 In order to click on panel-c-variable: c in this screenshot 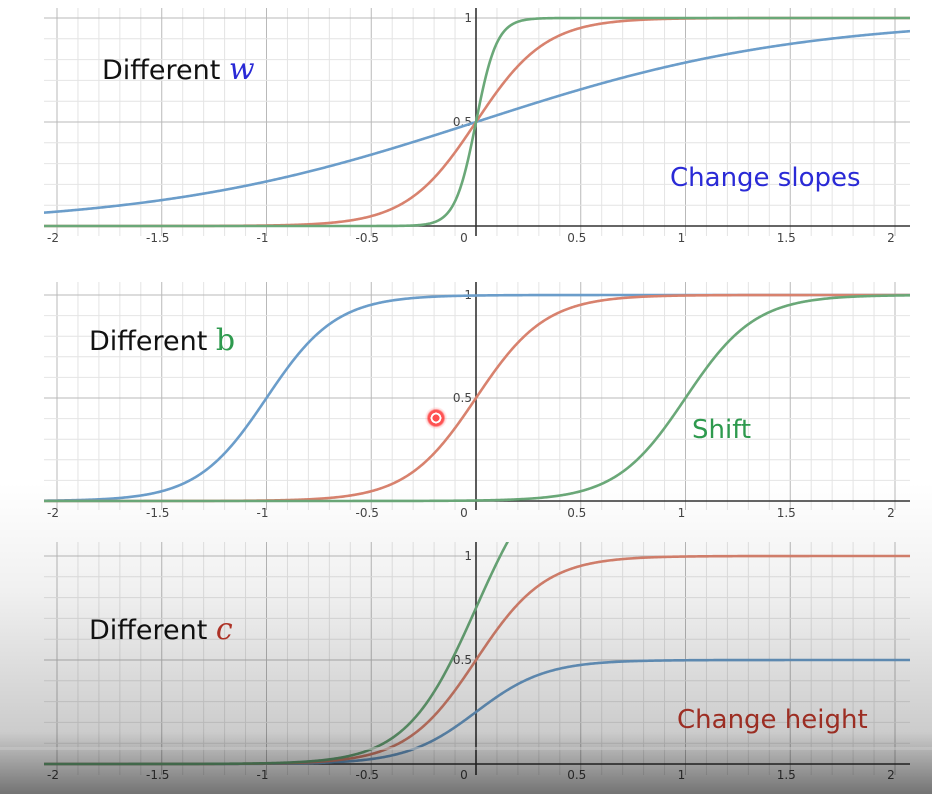, I will do `click(224, 629)`.